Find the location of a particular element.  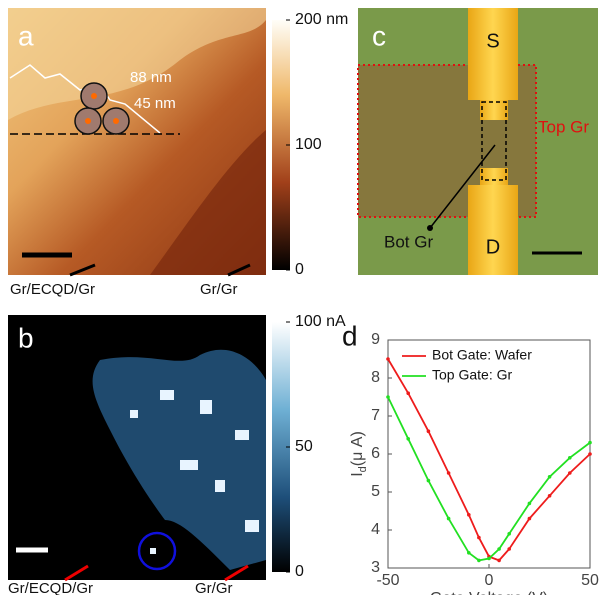

y-axis-label-part: (μ A) is located at coordinates (357, 448).